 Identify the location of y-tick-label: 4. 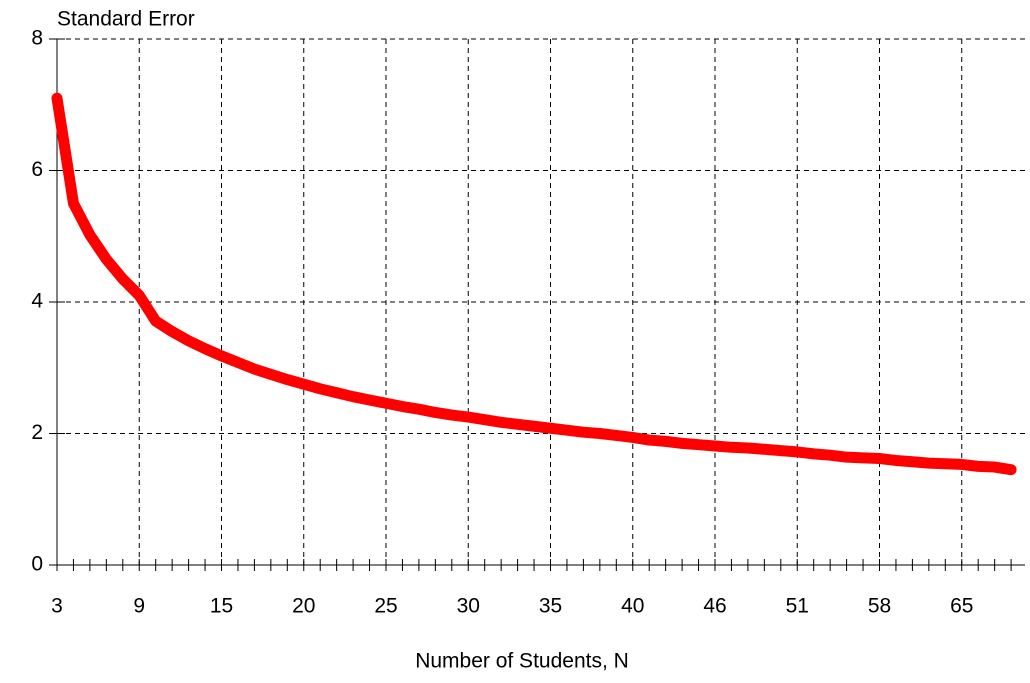
(37, 301).